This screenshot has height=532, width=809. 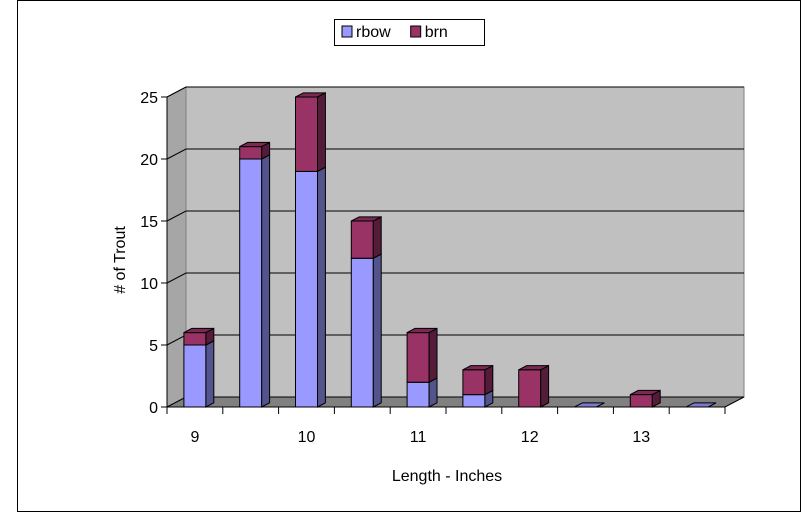 I want to click on legend: rbow brn, so click(x=409, y=32).